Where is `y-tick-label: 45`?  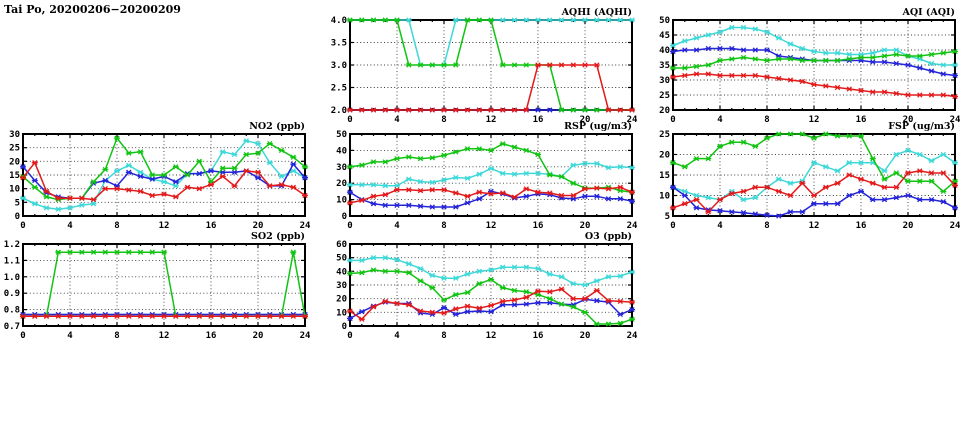 y-tick-label: 45 is located at coordinates (664, 36).